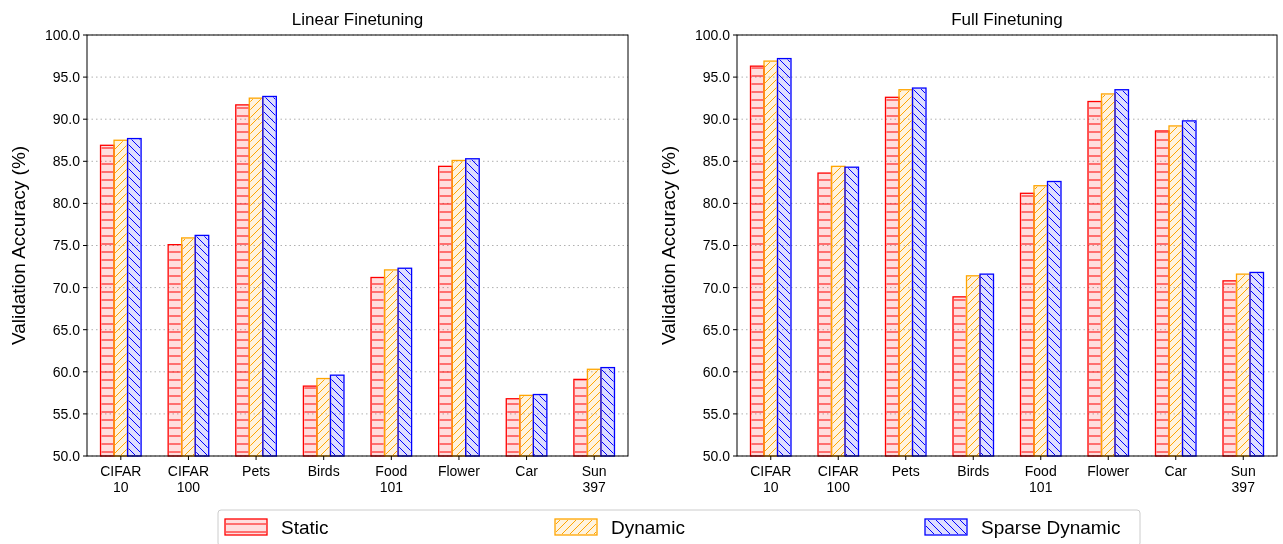 This screenshot has width=1283, height=544. What do you see at coordinates (305, 527) in the screenshot?
I see `legend-label: Static` at bounding box center [305, 527].